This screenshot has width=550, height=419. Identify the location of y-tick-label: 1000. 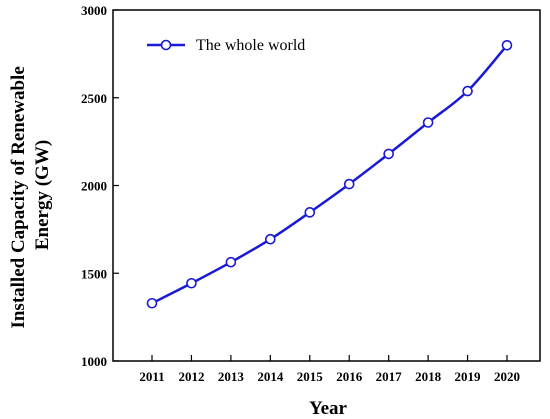
(94, 361).